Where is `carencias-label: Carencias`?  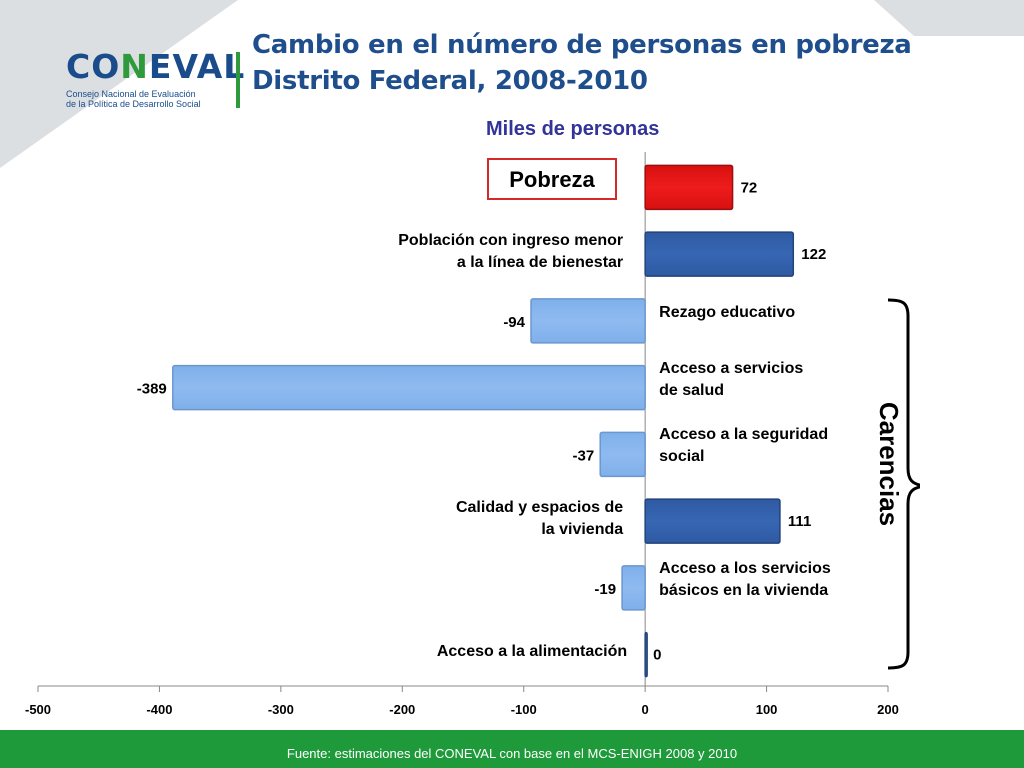
carencias-label: Carencias is located at coordinates (889, 464).